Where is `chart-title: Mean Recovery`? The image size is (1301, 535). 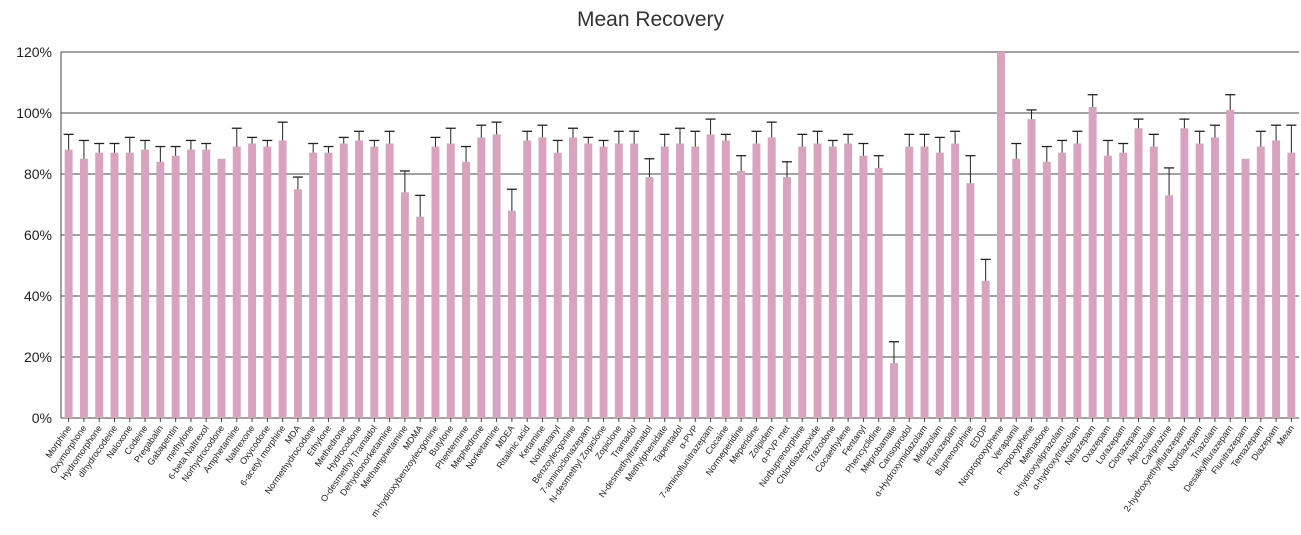
chart-title: Mean Recovery is located at coordinates (650, 19).